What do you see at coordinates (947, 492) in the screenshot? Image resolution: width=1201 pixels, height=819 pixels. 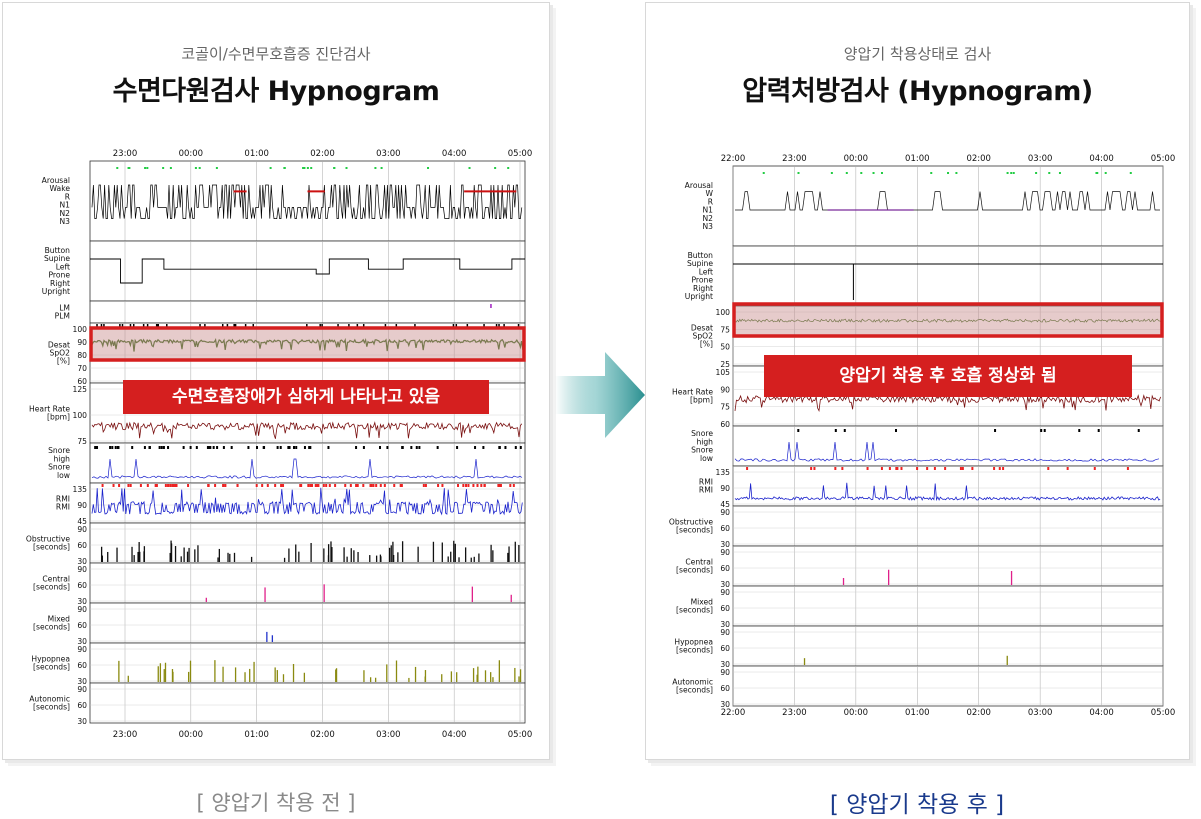 I see `rmi-trace` at bounding box center [947, 492].